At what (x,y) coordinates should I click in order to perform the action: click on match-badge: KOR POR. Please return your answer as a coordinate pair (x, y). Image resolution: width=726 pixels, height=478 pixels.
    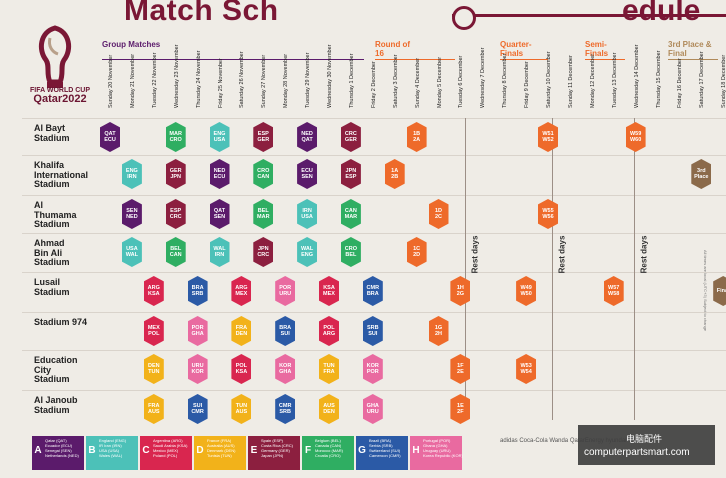
    Looking at the image, I should click on (372, 369).